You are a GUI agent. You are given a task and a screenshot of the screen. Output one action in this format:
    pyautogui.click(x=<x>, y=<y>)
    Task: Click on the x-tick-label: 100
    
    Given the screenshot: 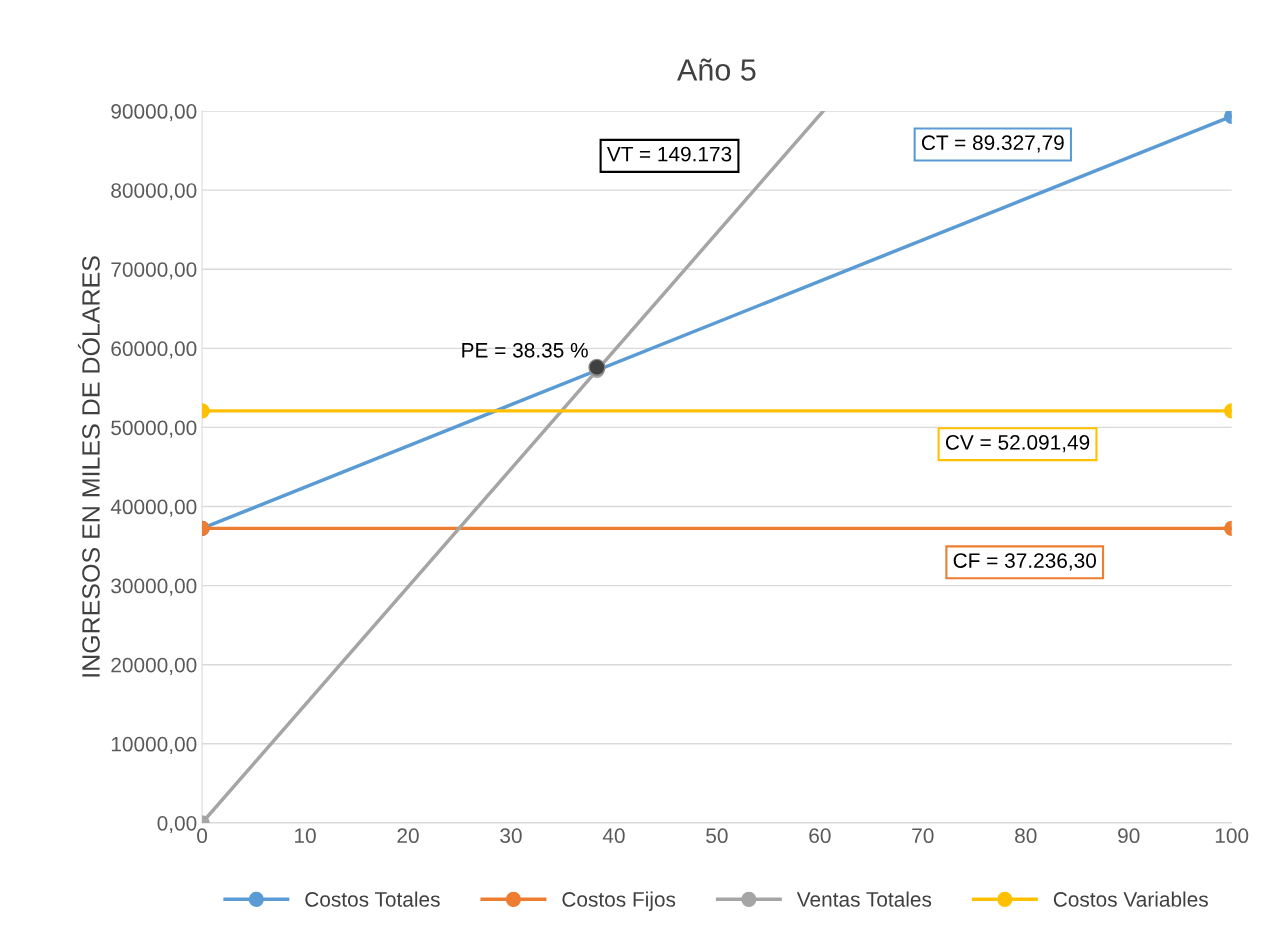 What is the action you would take?
    pyautogui.click(x=1232, y=836)
    